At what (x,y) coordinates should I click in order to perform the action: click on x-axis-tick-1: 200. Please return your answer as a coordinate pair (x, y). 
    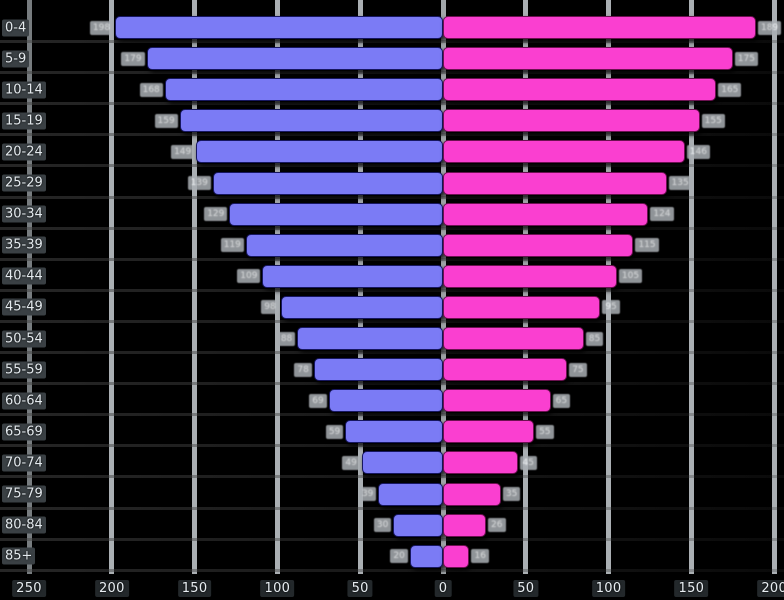
    Looking at the image, I should click on (111, 588).